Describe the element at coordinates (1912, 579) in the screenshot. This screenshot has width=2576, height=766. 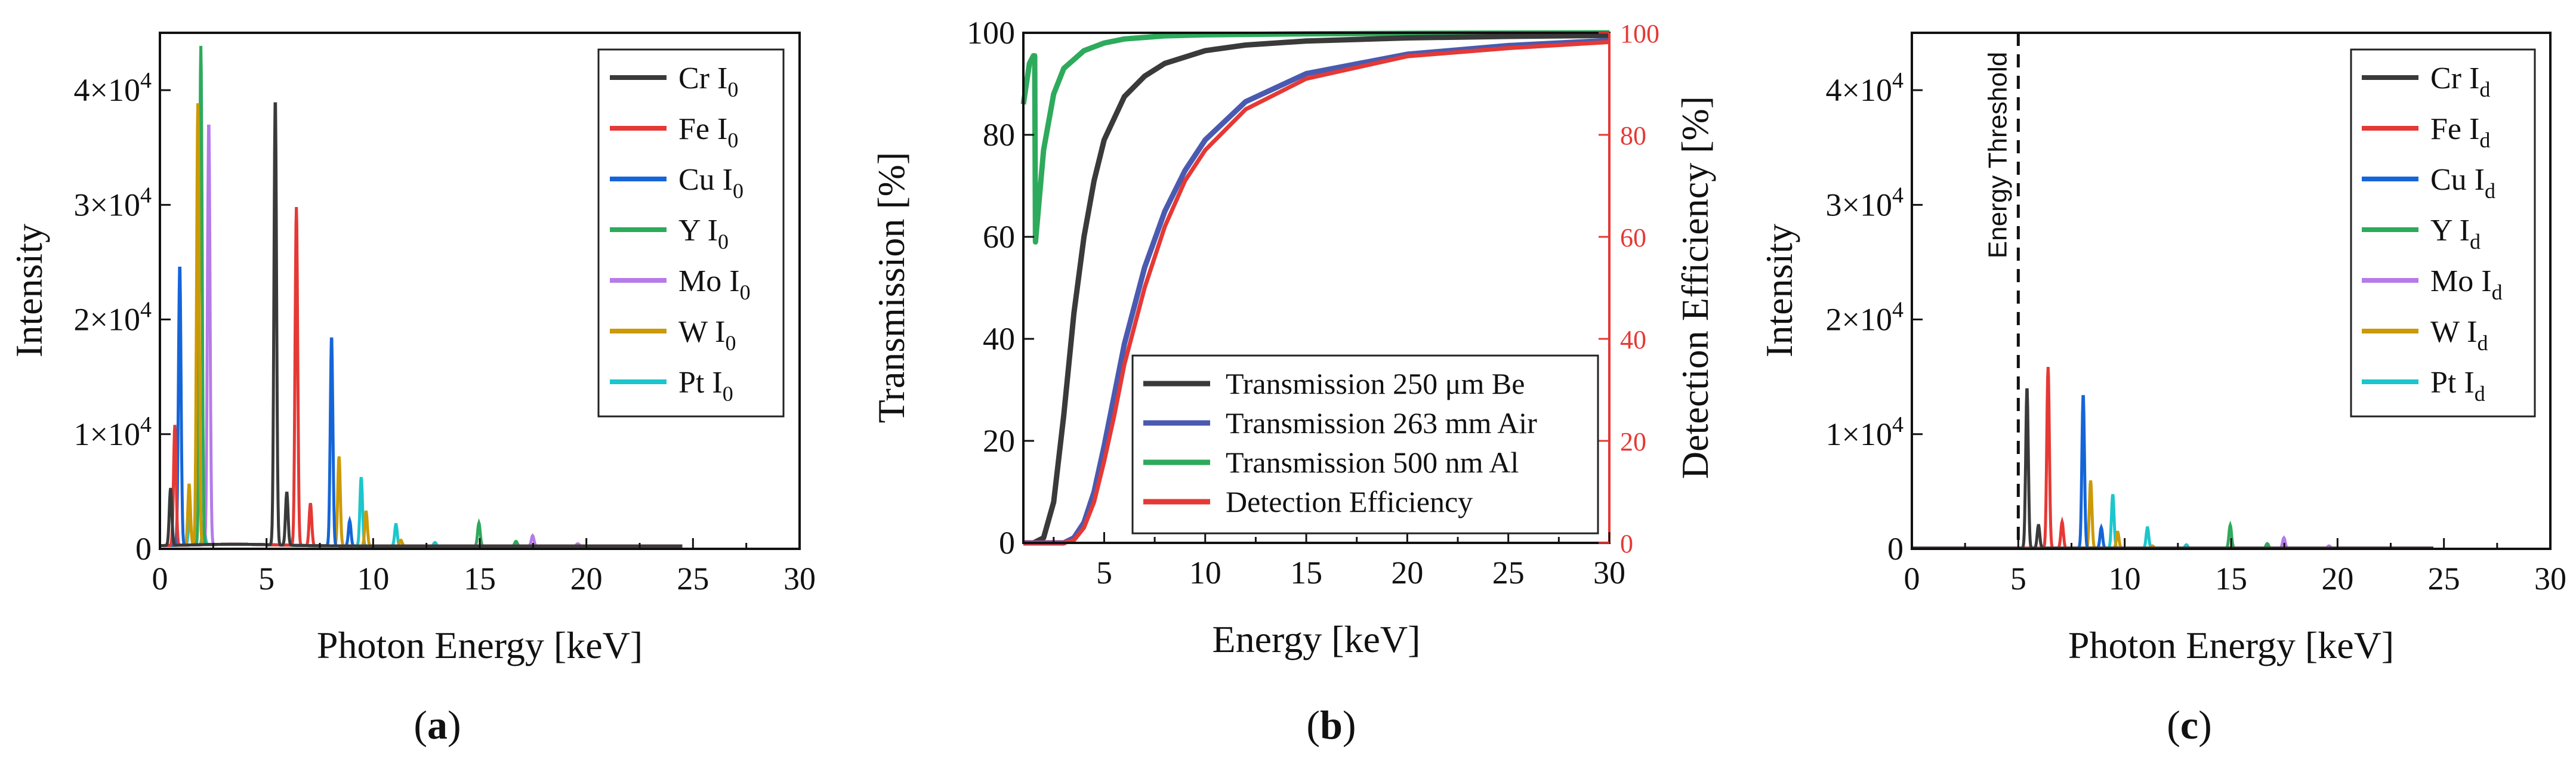
I see `panel-c-x-tick-label: 0` at that location.